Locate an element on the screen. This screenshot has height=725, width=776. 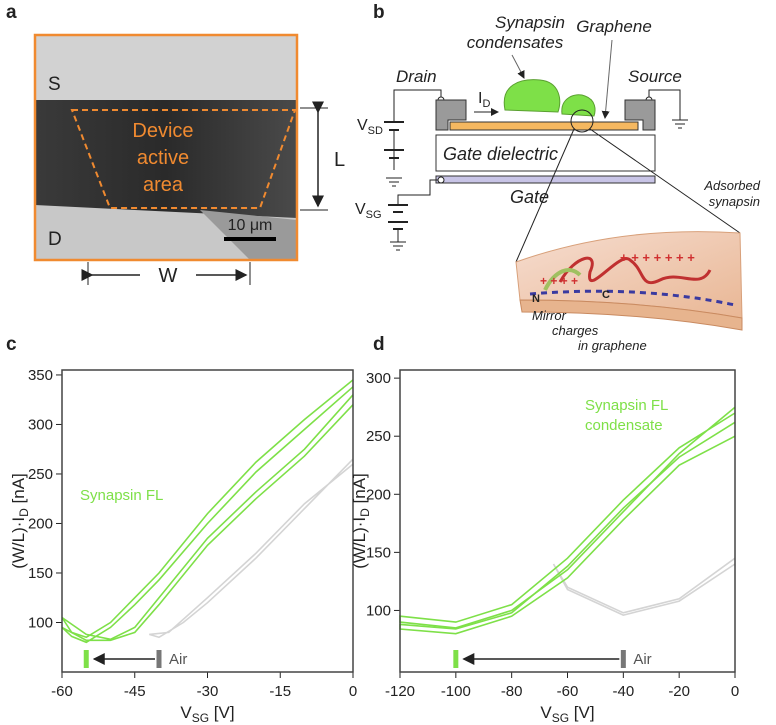
x-tick-label: -40 is located at coordinates (623, 691).